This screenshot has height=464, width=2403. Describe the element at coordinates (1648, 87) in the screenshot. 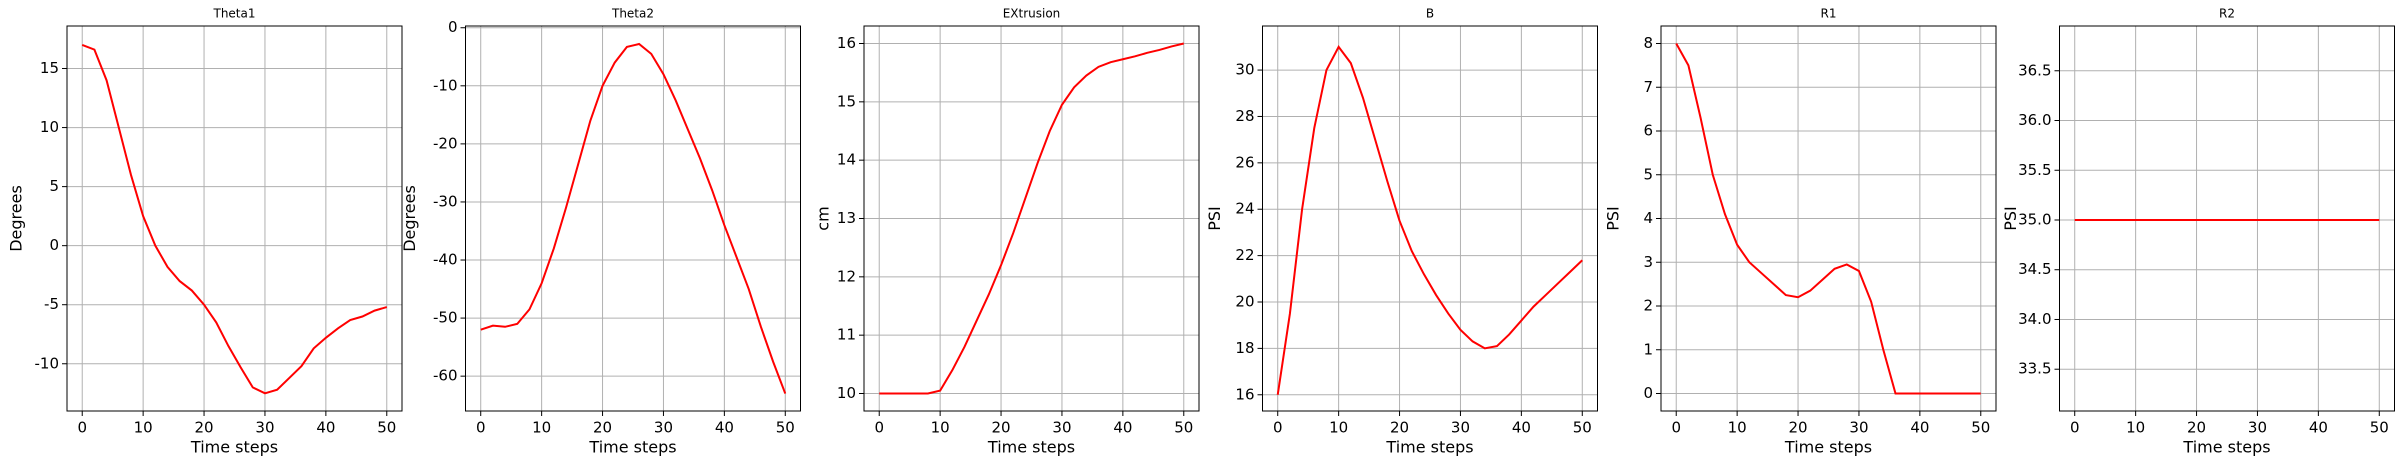

I see `y-tick-label: 7` at that location.